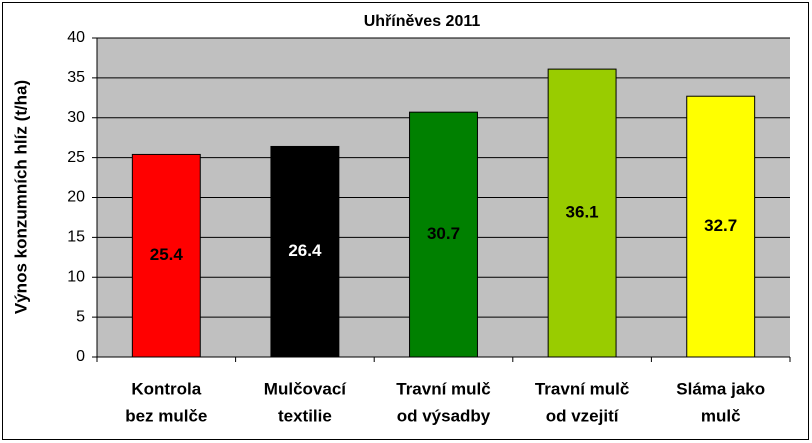 The width and height of the screenshot is (812, 443). I want to click on value-label: 26.4, so click(305, 250).